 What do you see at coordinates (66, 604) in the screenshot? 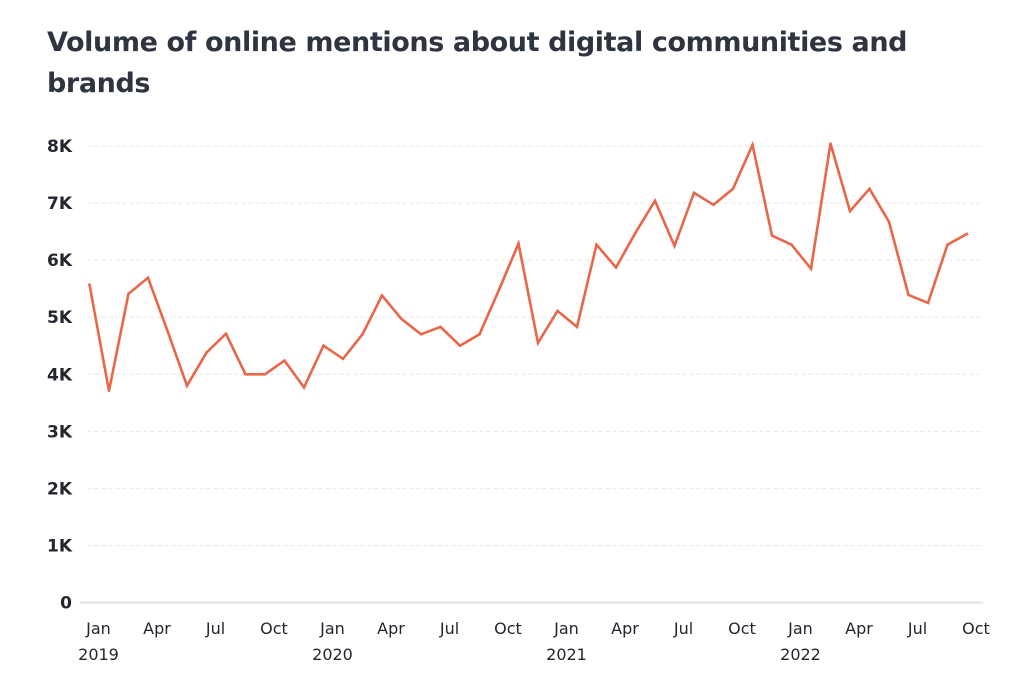
I see `y-tick-label: 0` at bounding box center [66, 604].